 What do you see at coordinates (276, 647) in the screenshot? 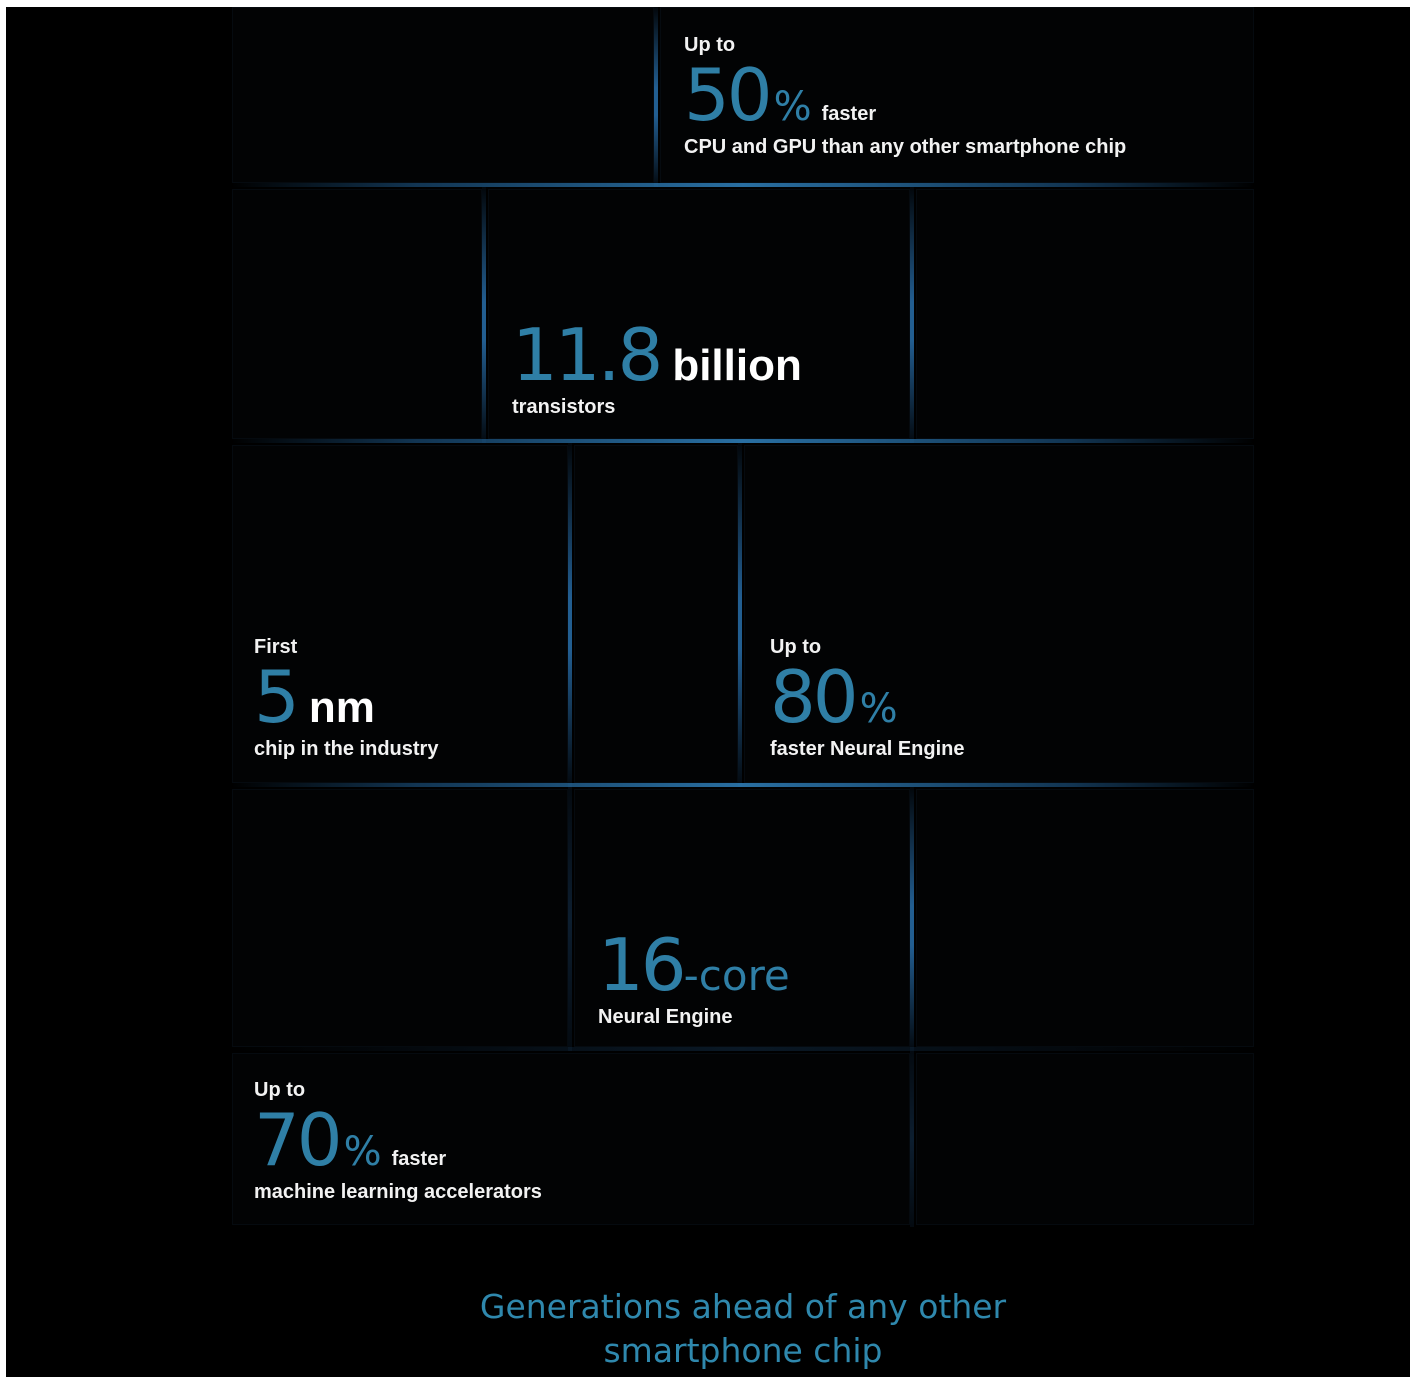
I see `stat-prefix: First` at bounding box center [276, 647].